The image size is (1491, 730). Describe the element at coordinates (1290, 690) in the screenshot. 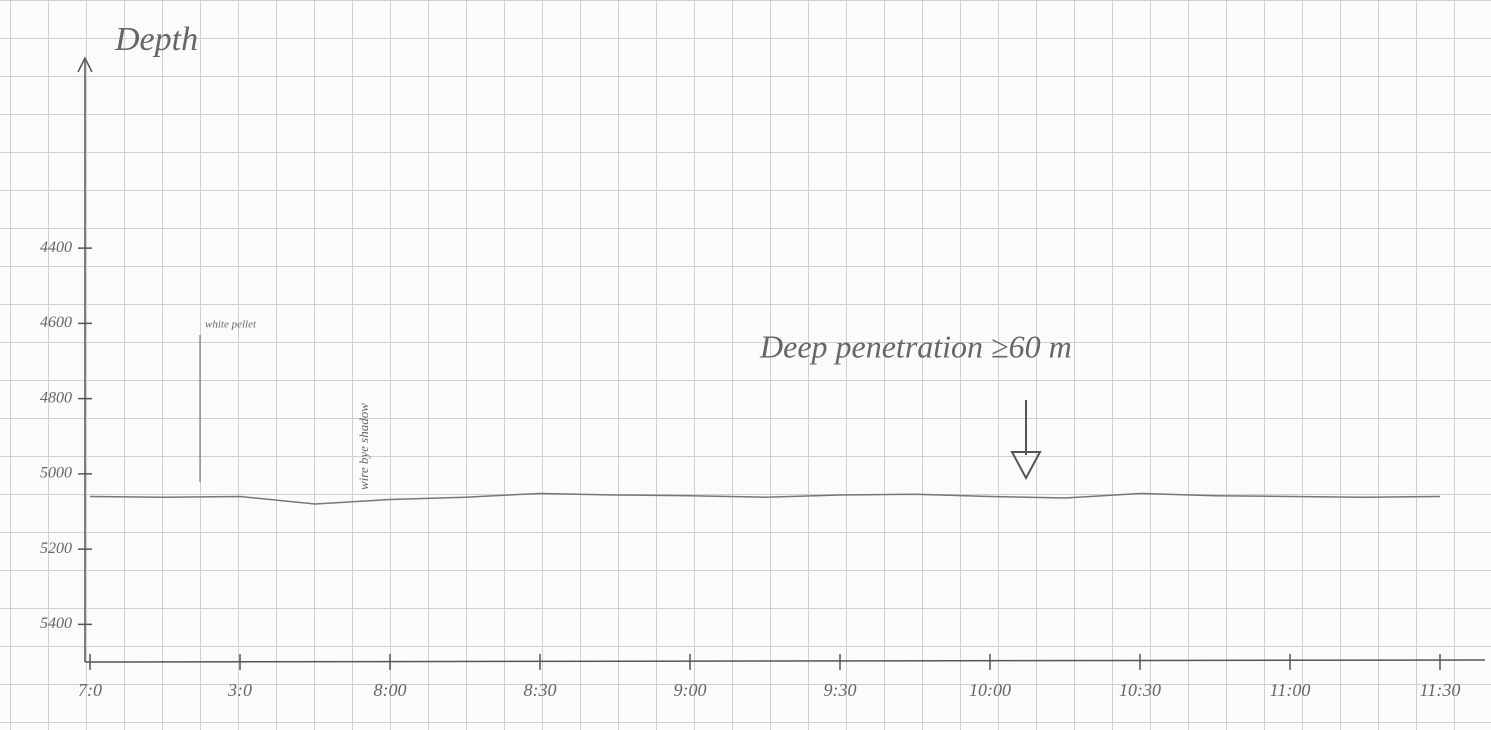

I see `x-tick-label: 11:00` at that location.